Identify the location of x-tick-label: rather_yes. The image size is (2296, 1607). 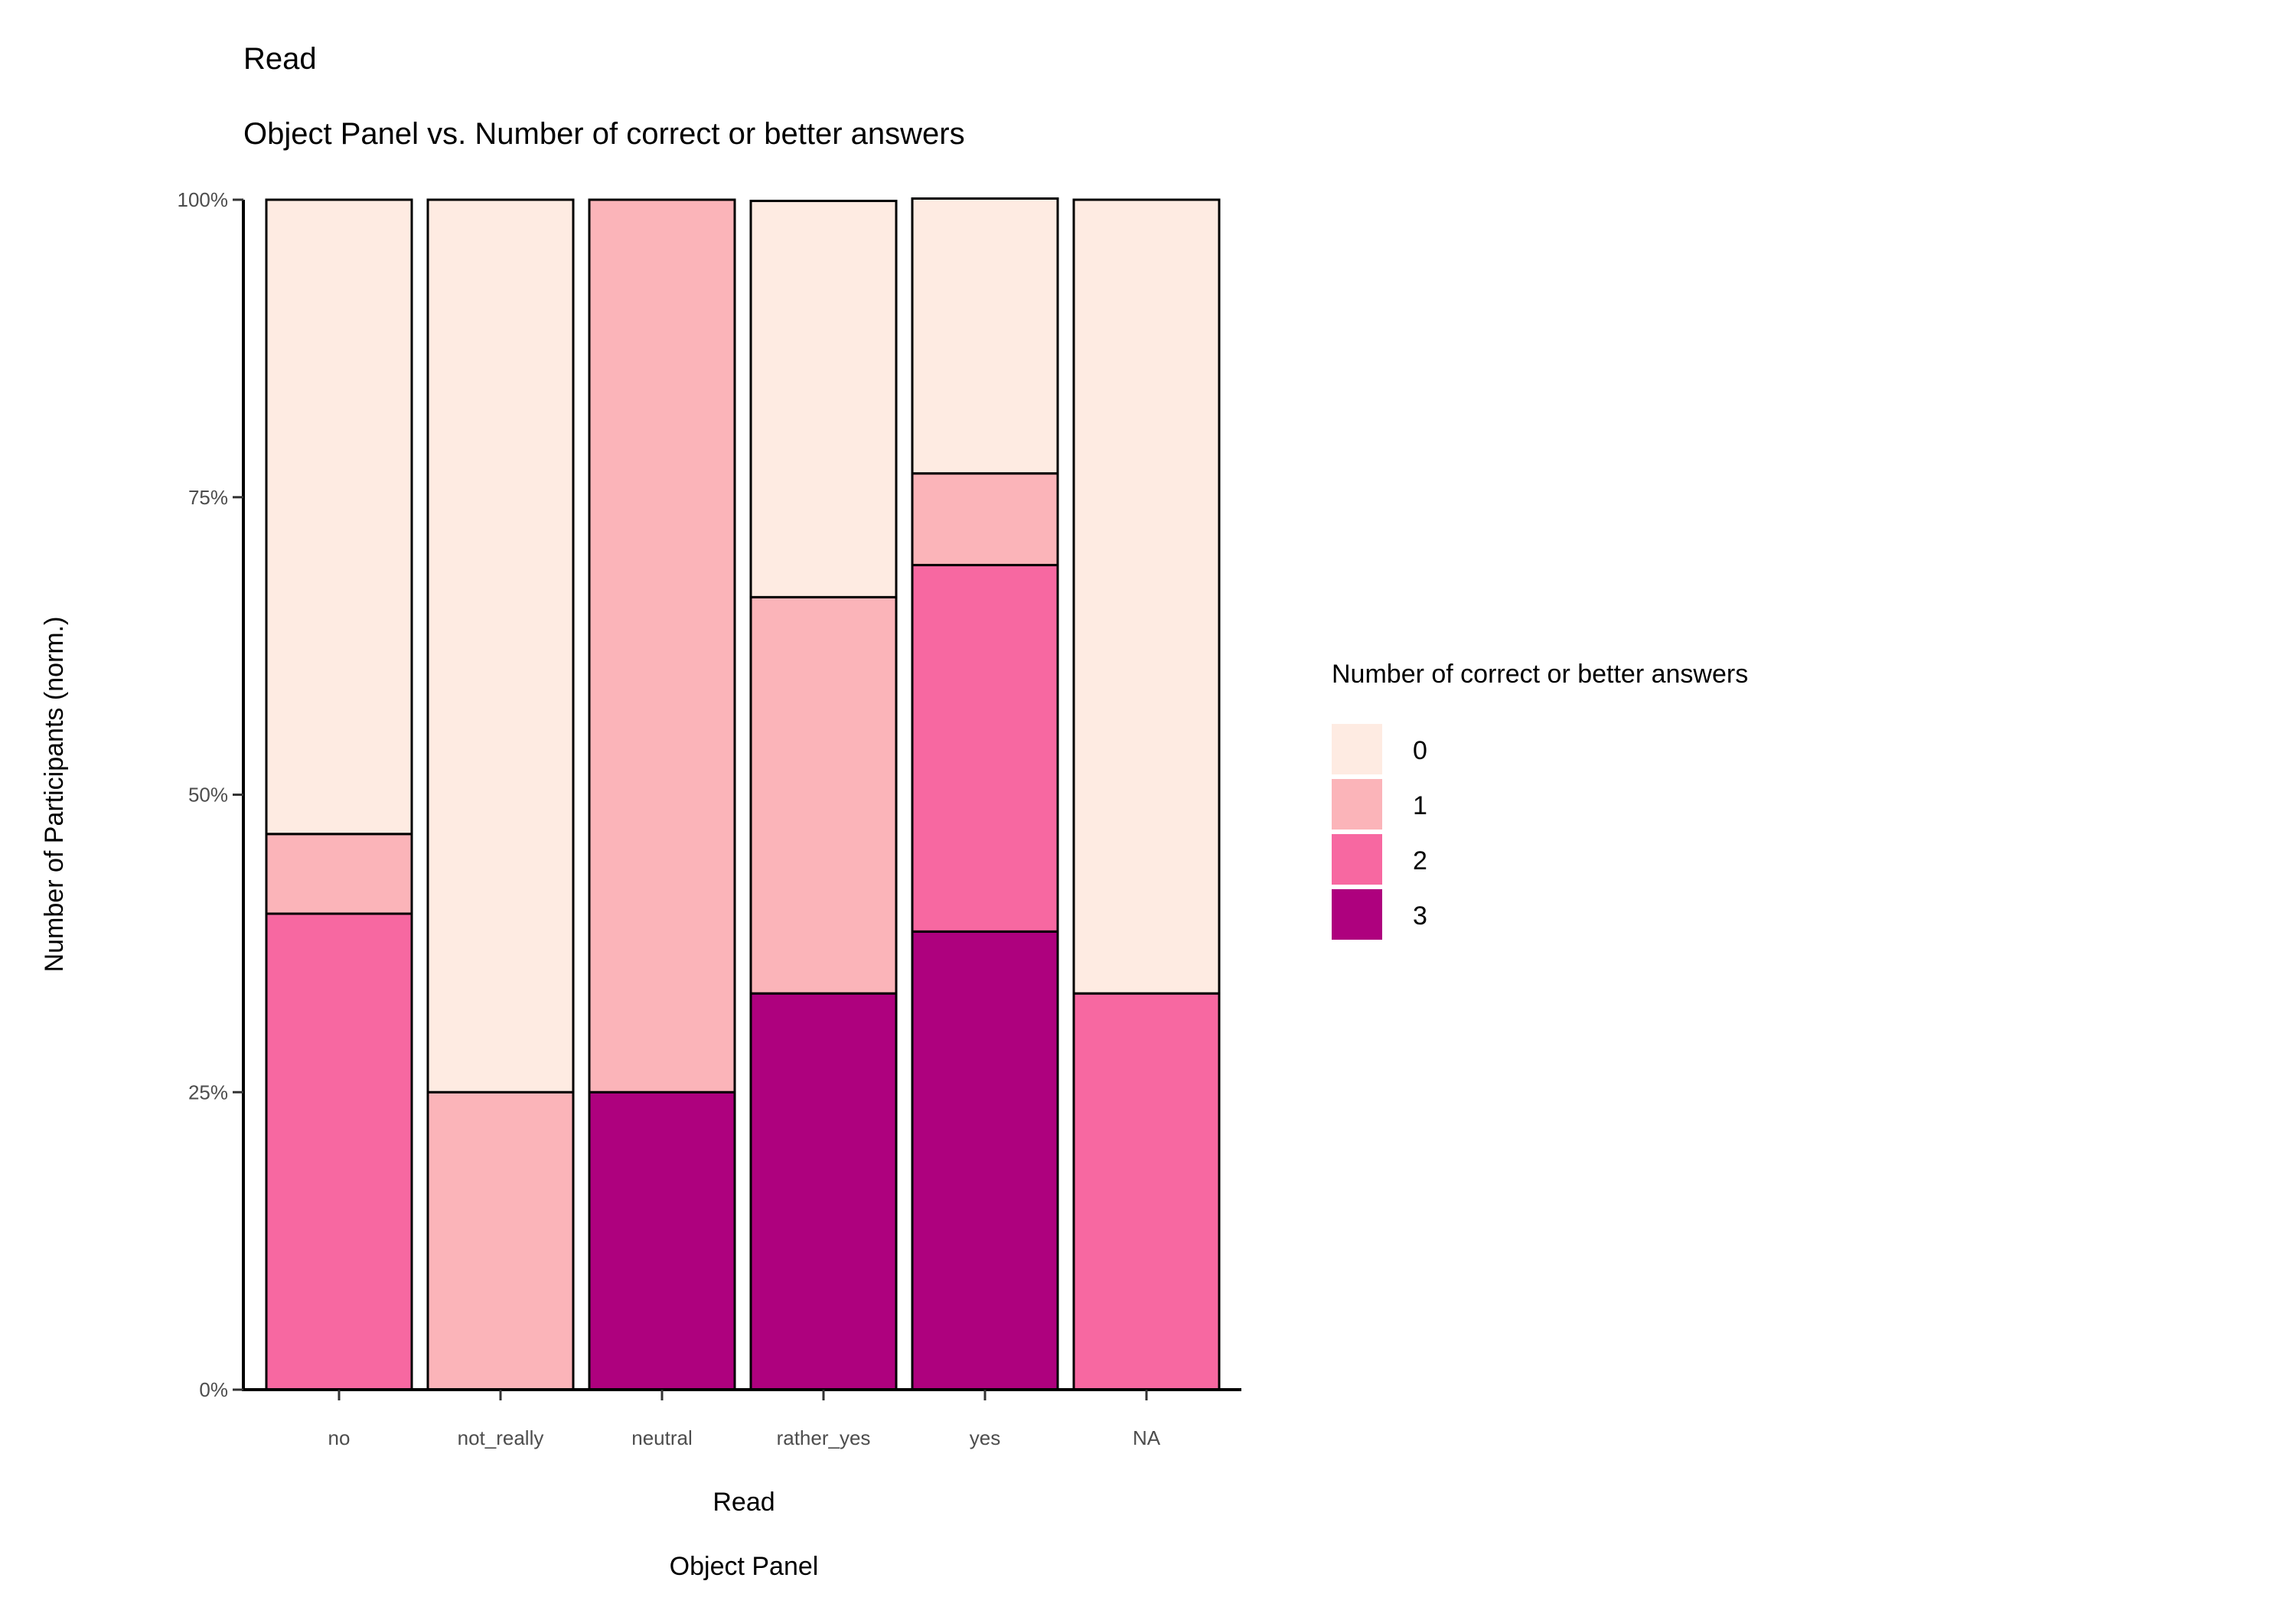
(824, 1437).